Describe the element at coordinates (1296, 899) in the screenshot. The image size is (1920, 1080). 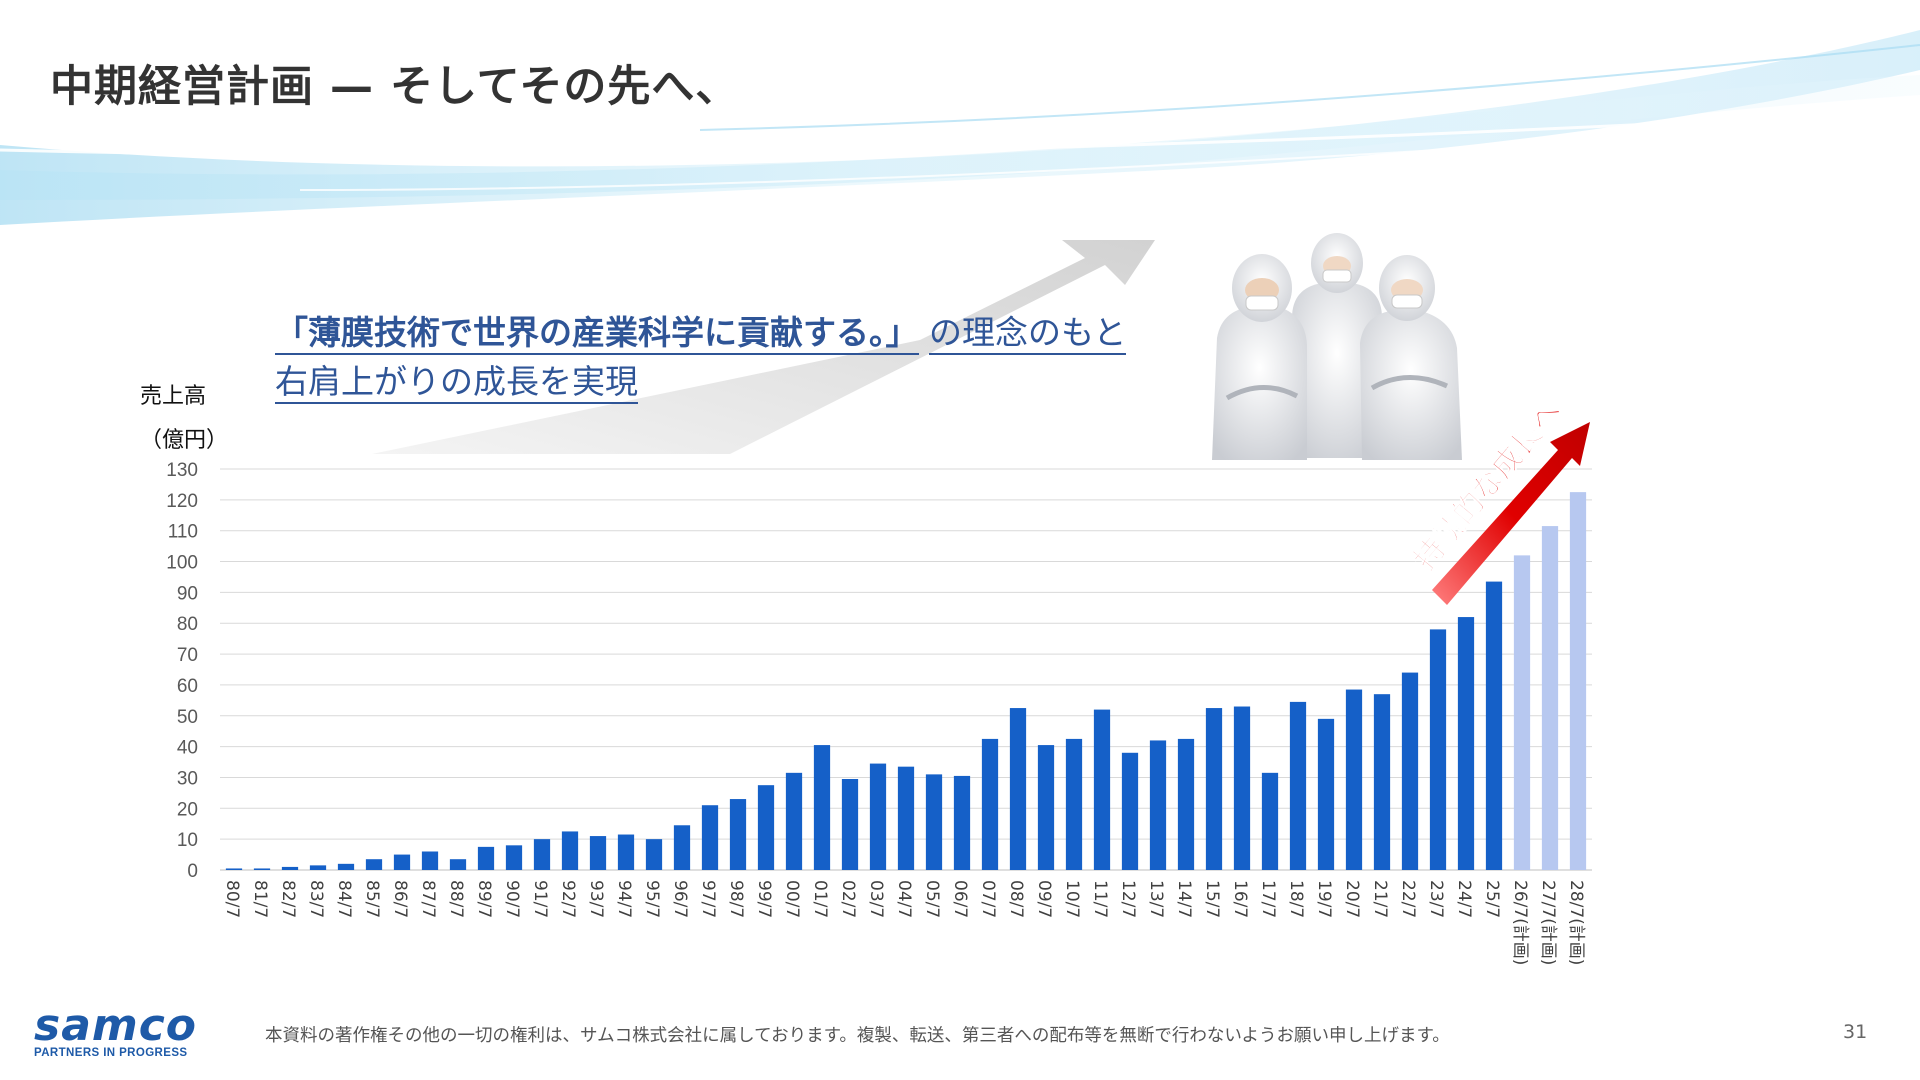
I see `x-tick-label: 18/7` at that location.